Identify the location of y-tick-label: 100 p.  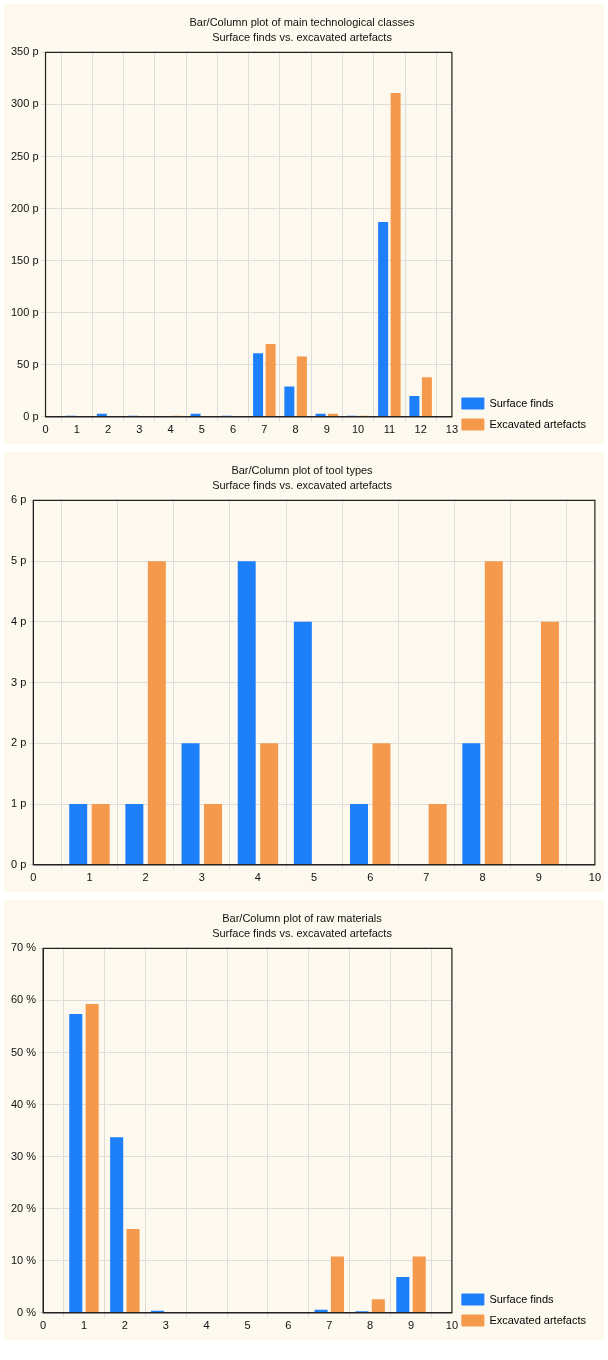
(25, 311).